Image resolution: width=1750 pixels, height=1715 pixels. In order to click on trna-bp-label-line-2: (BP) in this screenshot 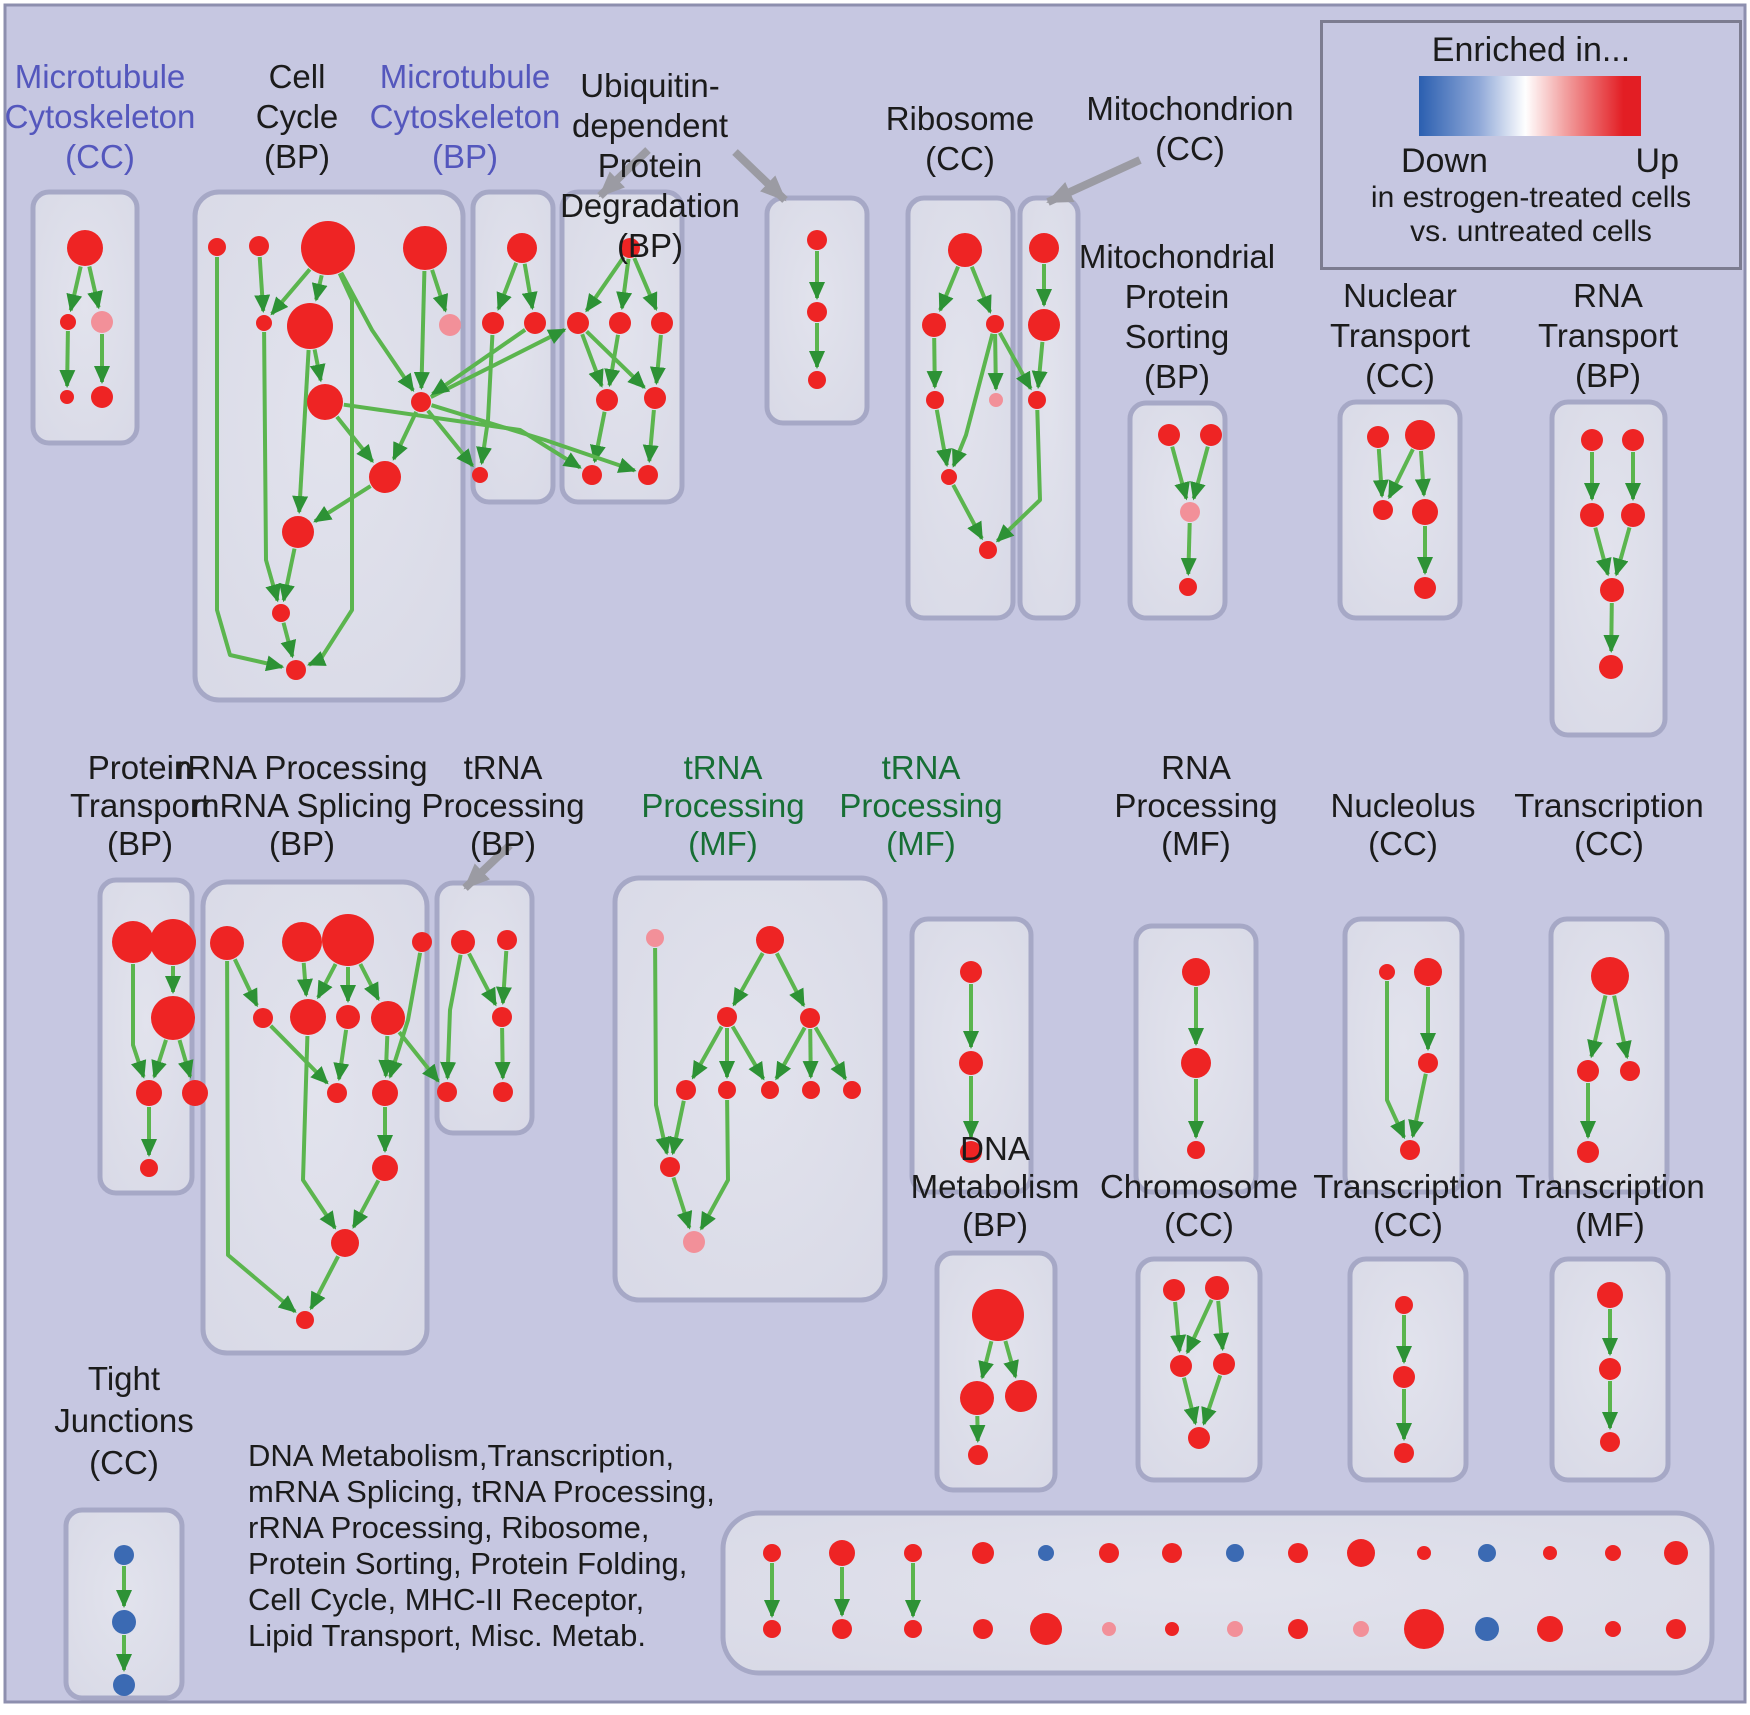, I will do `click(503, 843)`.